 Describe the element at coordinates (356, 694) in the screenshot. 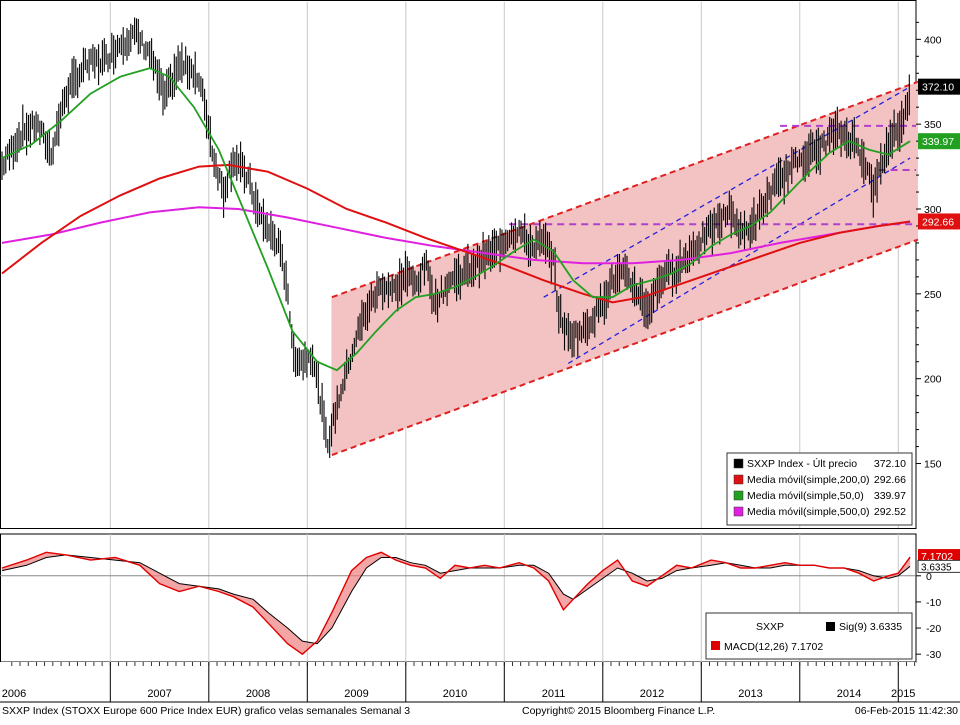

I see `x-year-label: 2009` at that location.